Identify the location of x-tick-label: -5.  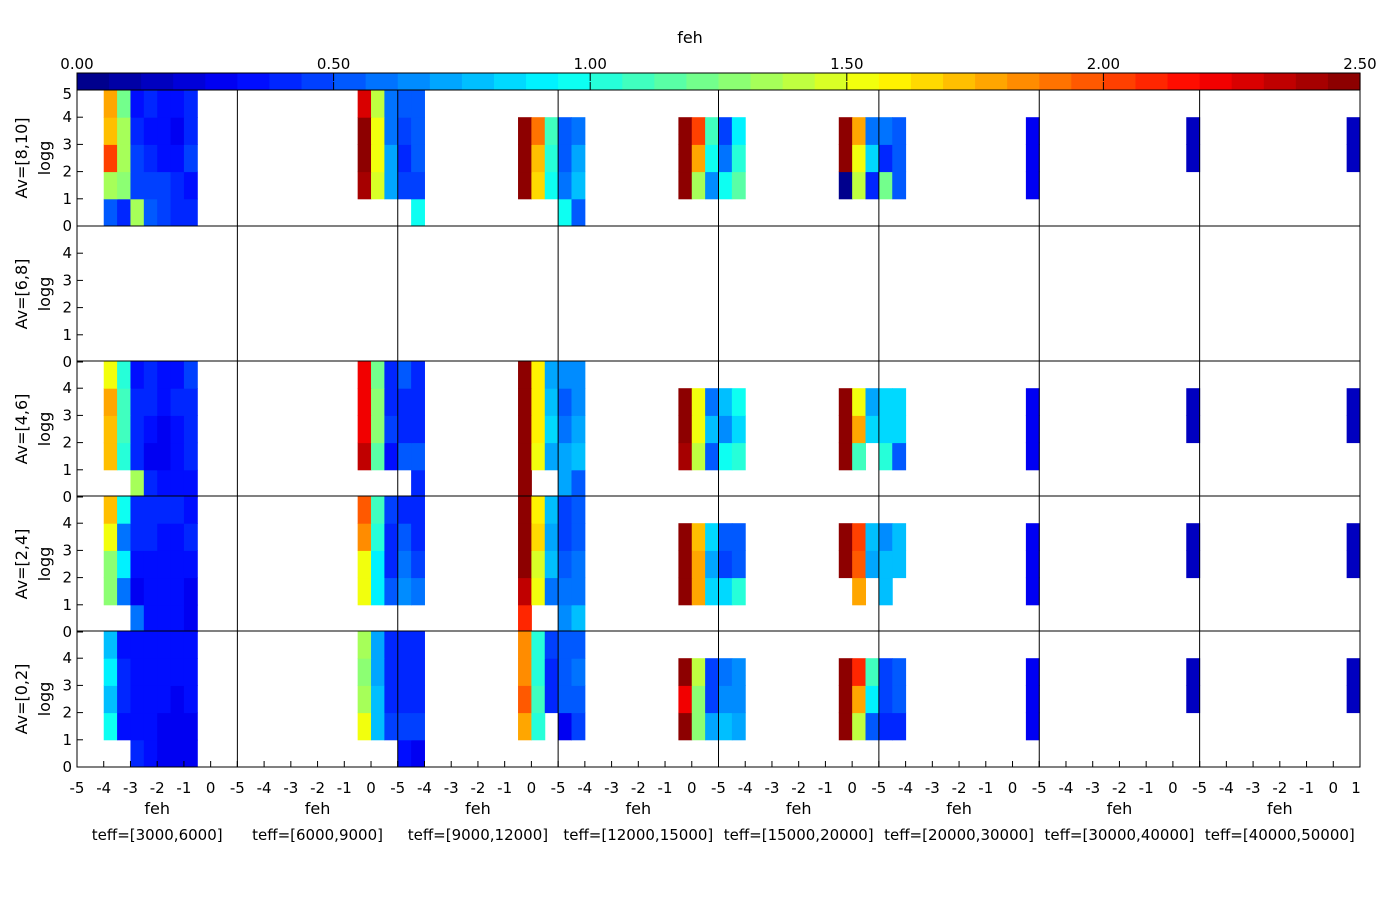
(237, 788).